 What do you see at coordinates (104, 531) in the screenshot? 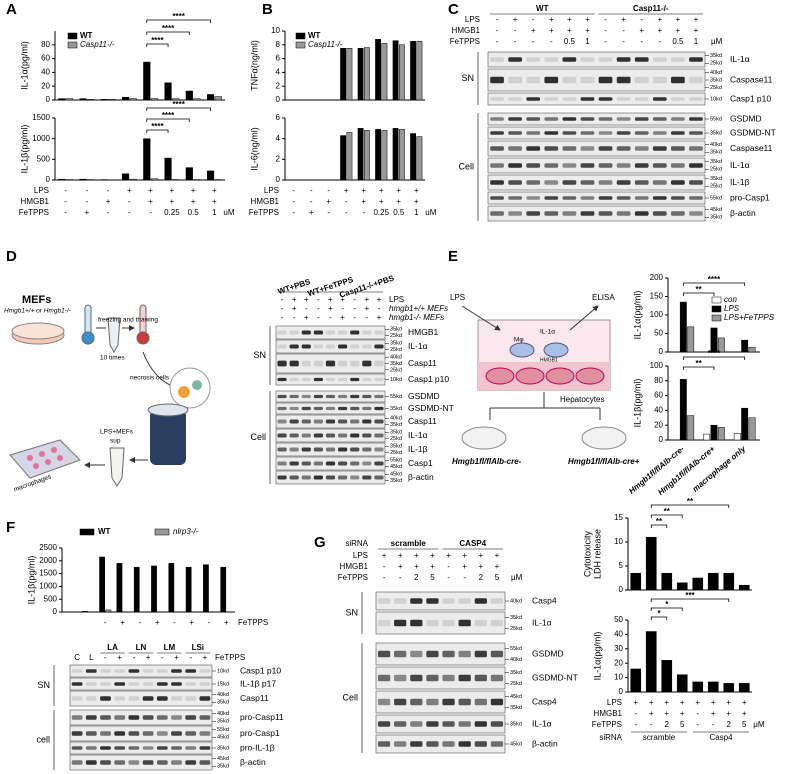
I see `legend-label: WT` at bounding box center [104, 531].